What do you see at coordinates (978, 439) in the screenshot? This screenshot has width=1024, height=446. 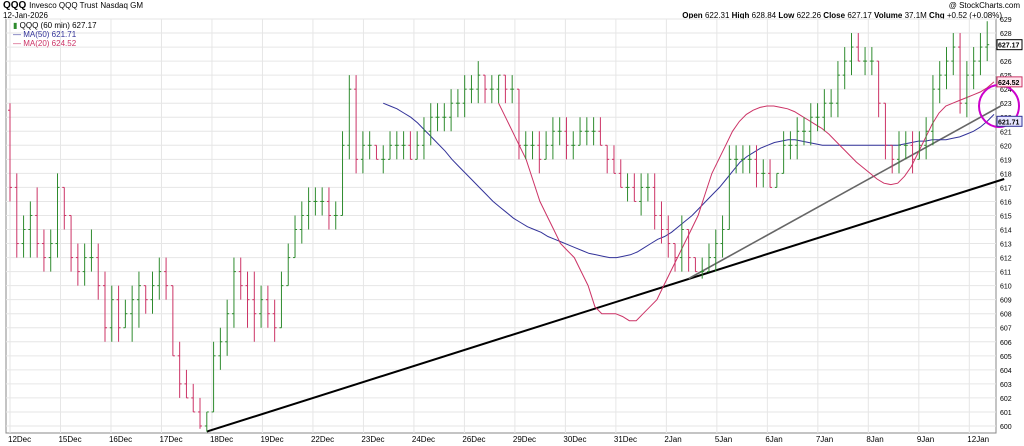 I see `x-tick-label: 12Jan` at bounding box center [978, 439].